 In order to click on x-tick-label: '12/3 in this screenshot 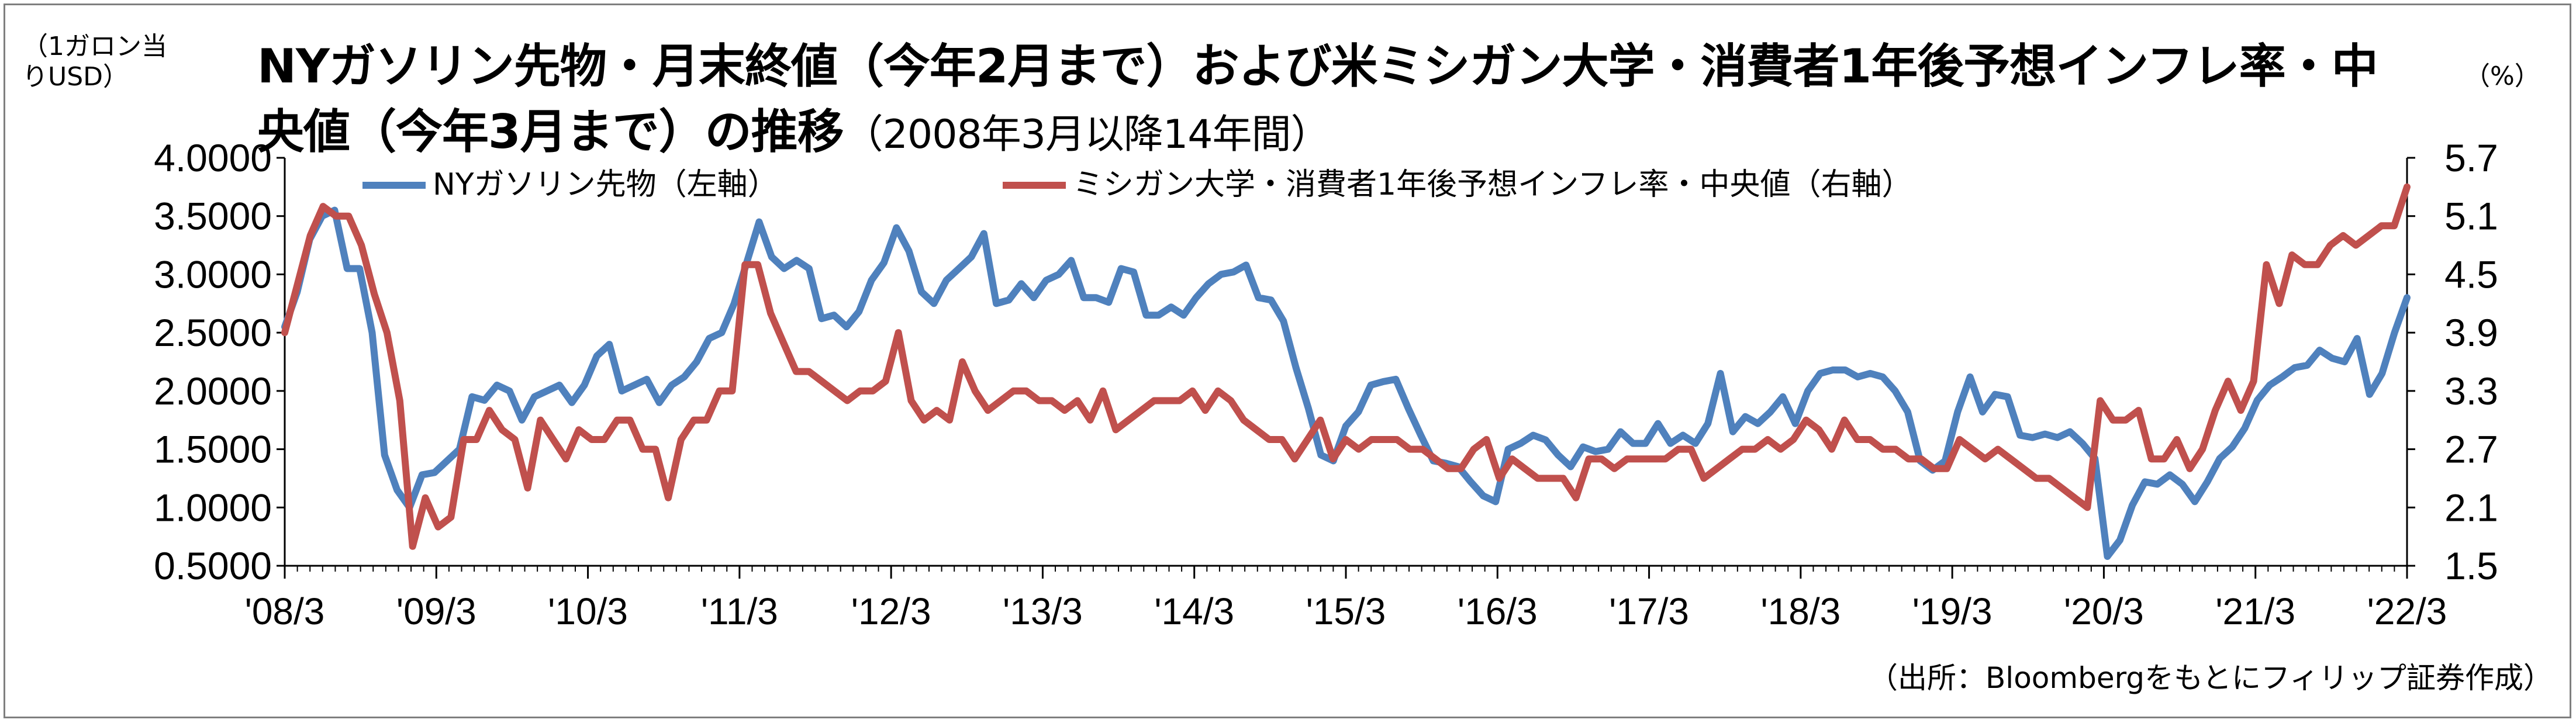, I will do `click(891, 611)`.